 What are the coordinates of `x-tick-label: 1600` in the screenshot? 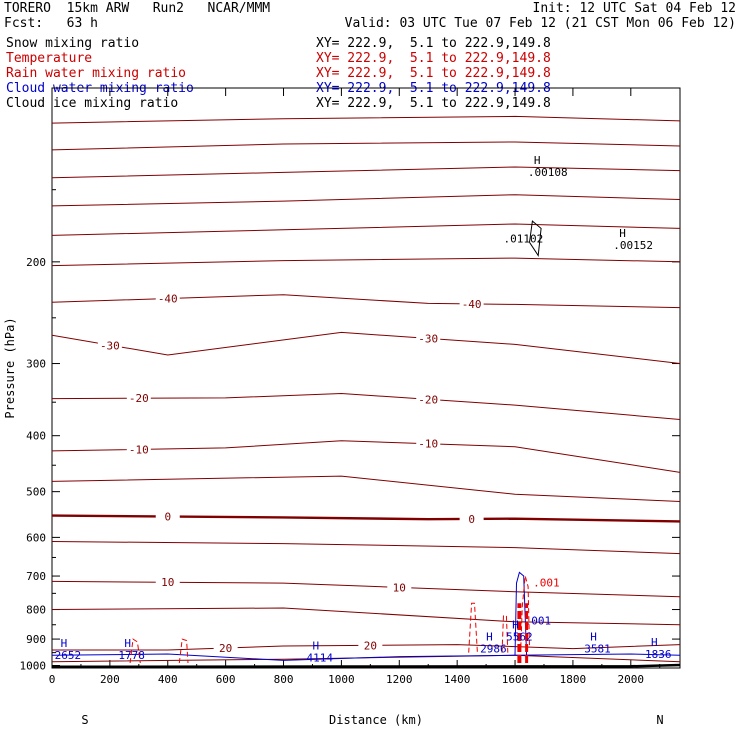 It's located at (515, 679).